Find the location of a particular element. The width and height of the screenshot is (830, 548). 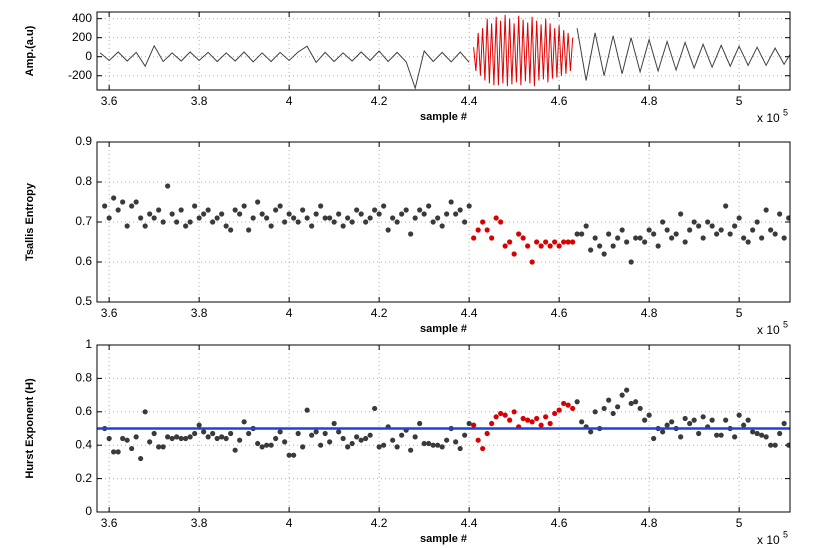

x-tick-label: 5 is located at coordinates (739, 101).